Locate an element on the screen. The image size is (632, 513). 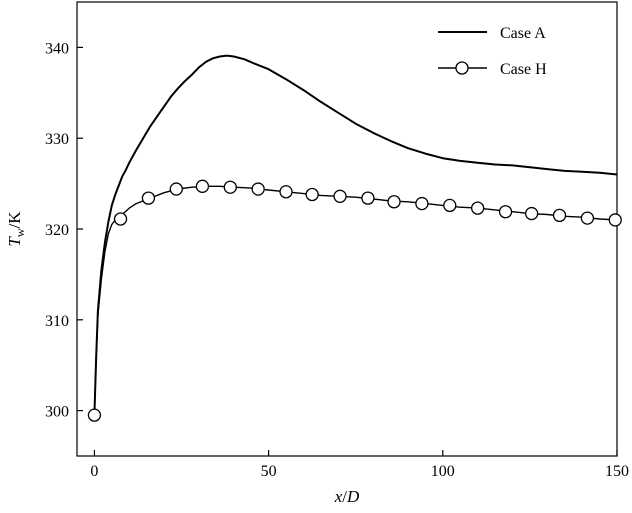
y-axis-label: Tw/K is located at coordinates (16, 229).